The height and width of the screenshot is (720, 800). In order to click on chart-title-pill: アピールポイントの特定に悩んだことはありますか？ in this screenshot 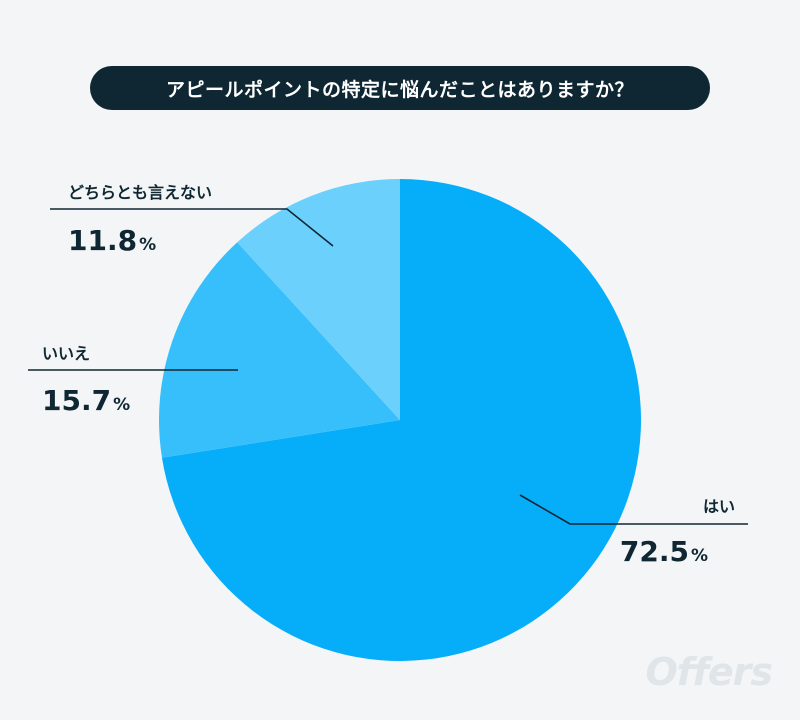, I will do `click(400, 88)`.